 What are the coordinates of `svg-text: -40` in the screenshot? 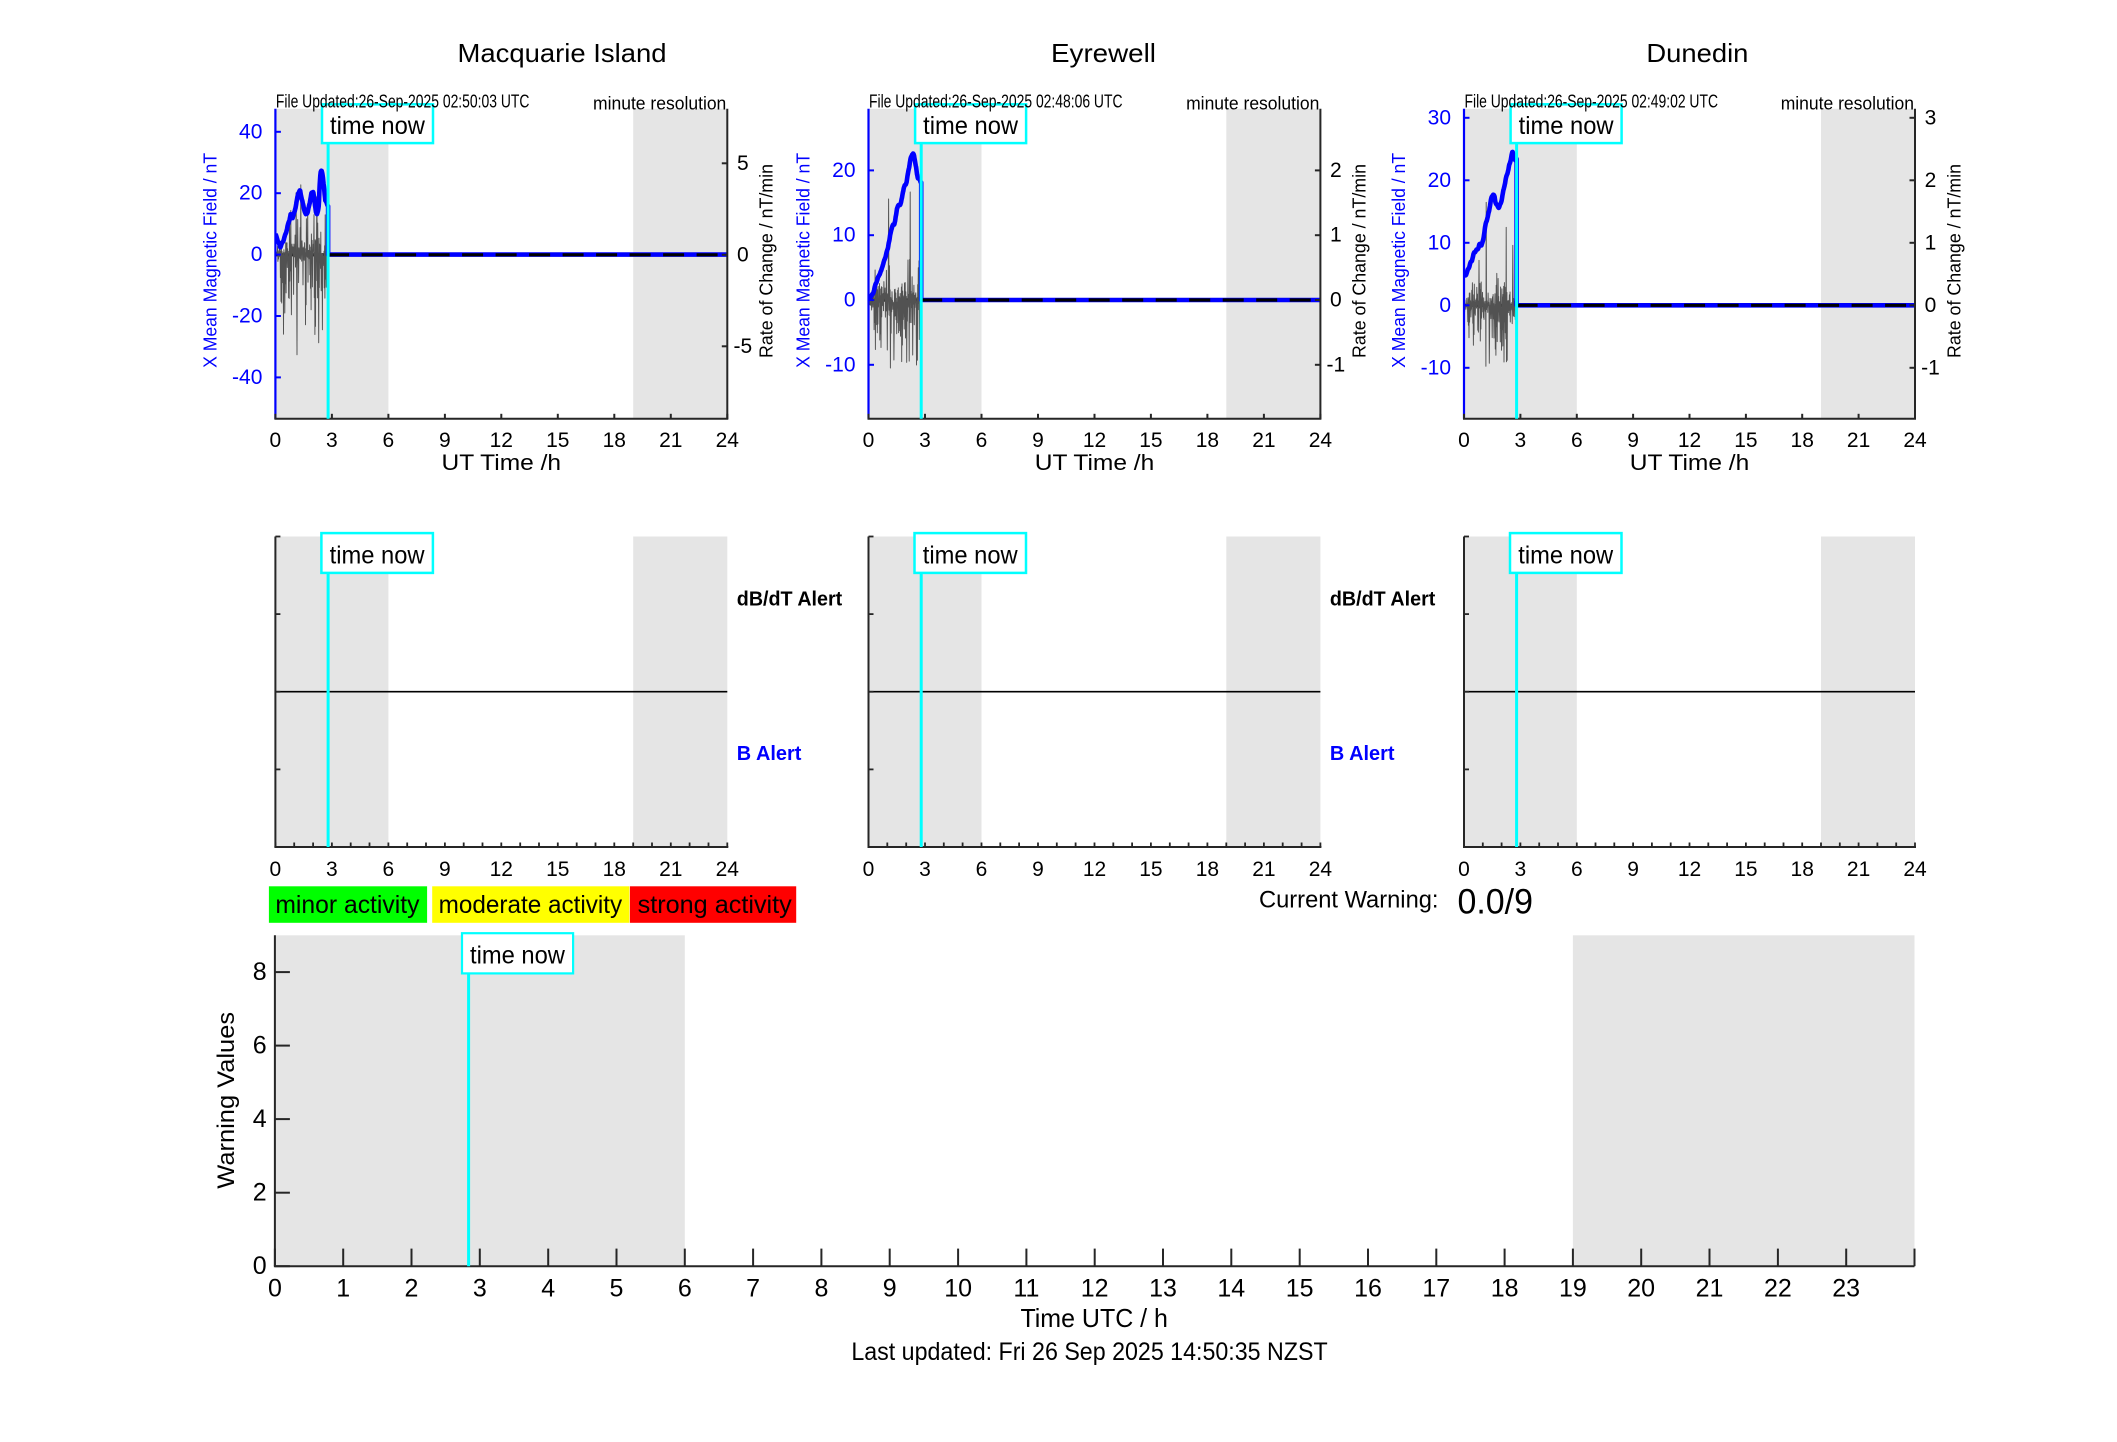 It's located at (247, 377).